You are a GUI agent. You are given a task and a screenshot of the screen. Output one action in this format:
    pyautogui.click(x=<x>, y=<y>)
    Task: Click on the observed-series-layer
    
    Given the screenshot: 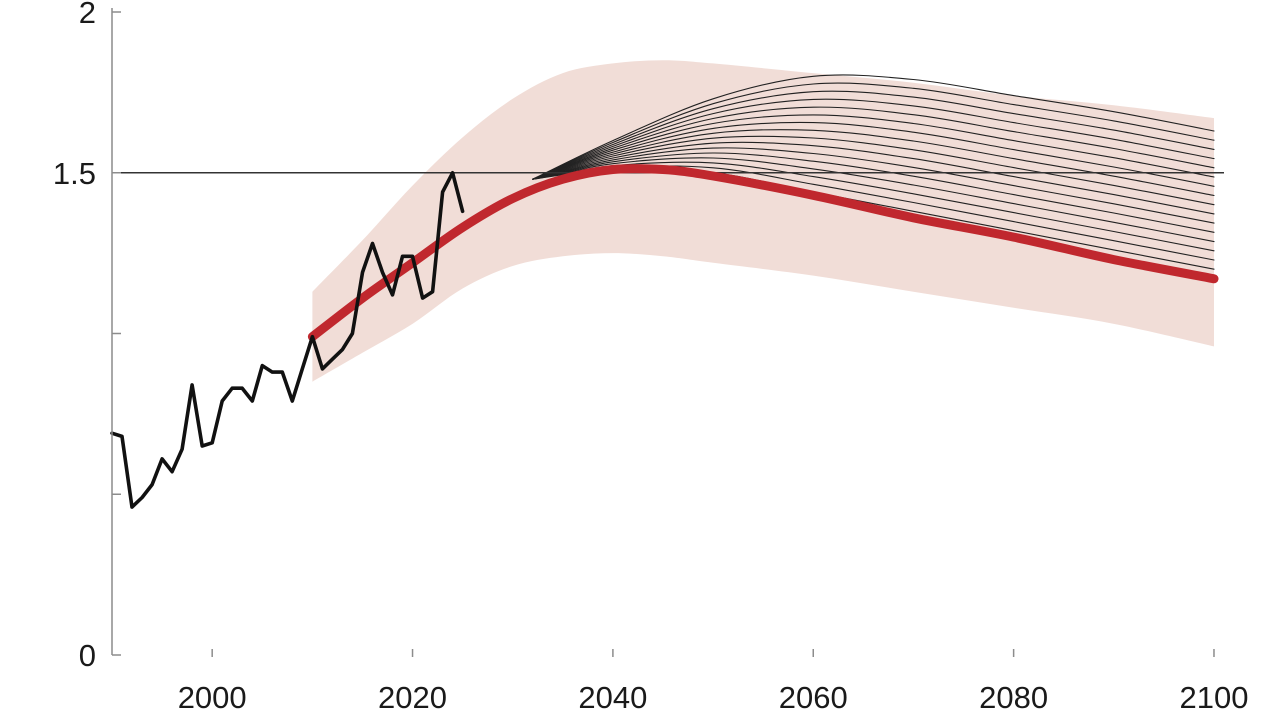 What is the action you would take?
    pyautogui.click(x=287, y=340)
    